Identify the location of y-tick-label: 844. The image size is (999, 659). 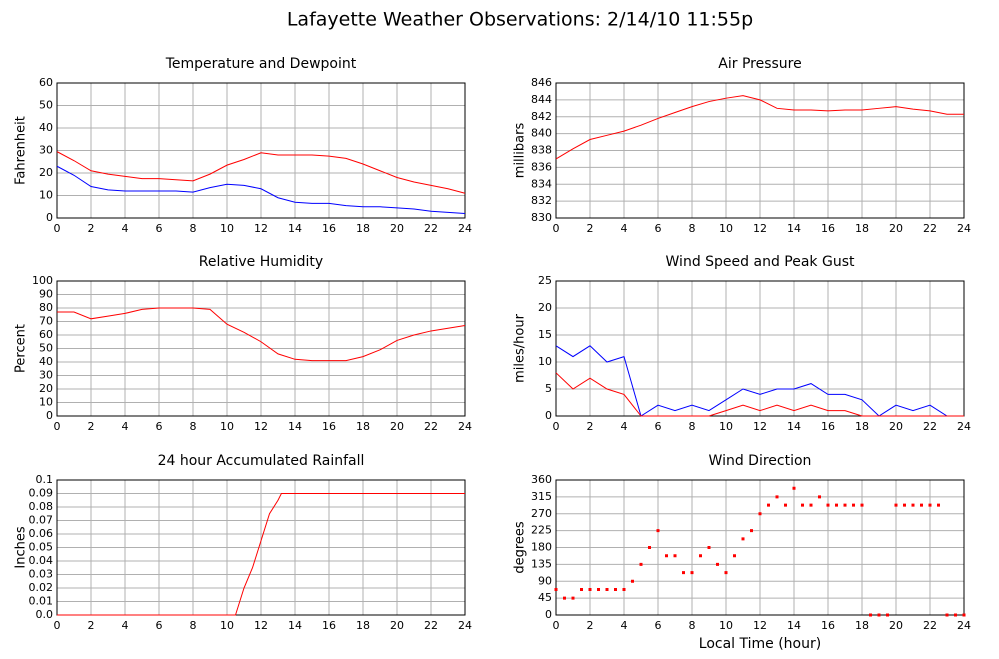
(541, 99).